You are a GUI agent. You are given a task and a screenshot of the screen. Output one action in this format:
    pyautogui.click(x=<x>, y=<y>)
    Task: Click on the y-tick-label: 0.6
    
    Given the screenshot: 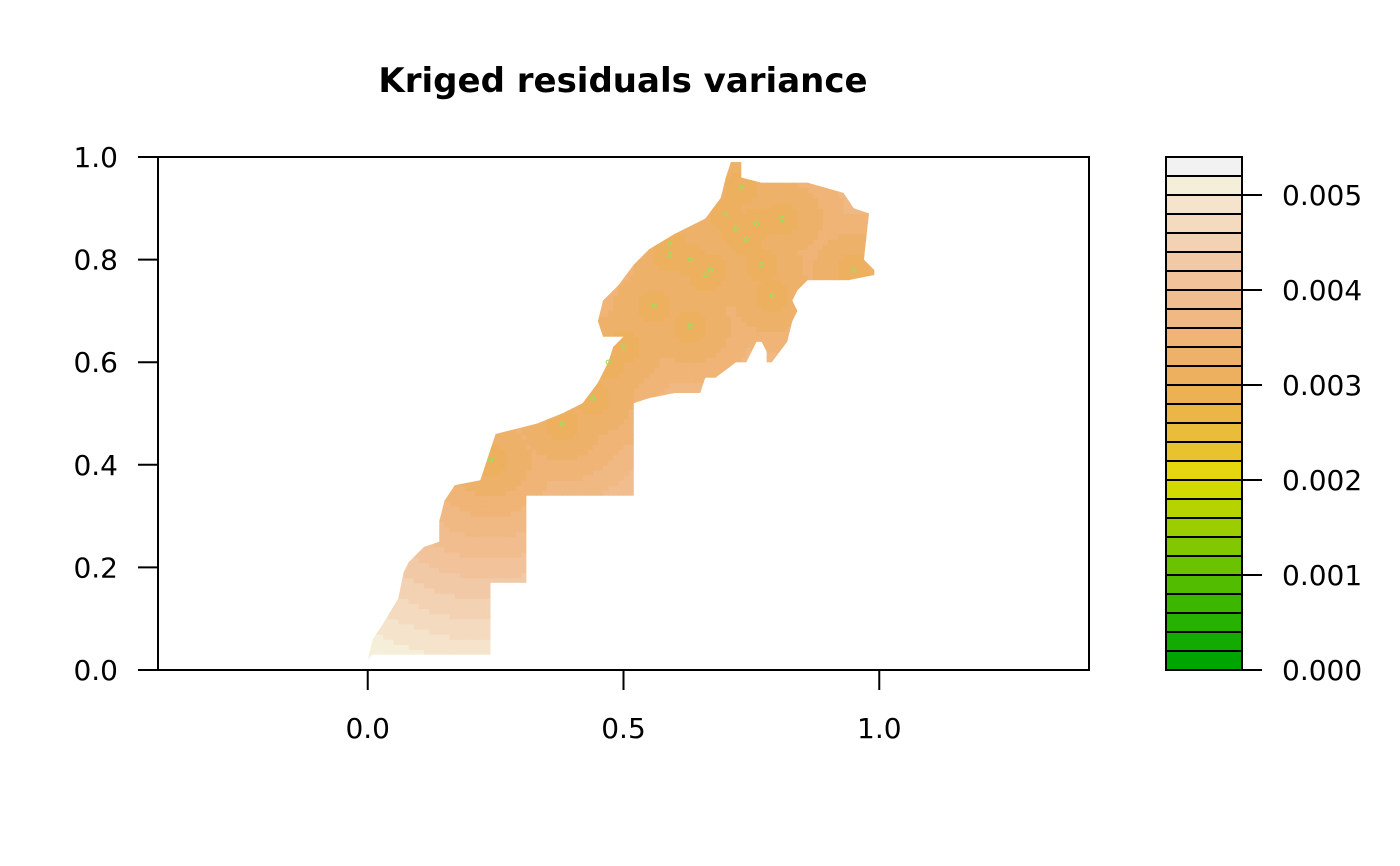 What is the action you would take?
    pyautogui.click(x=95, y=362)
    